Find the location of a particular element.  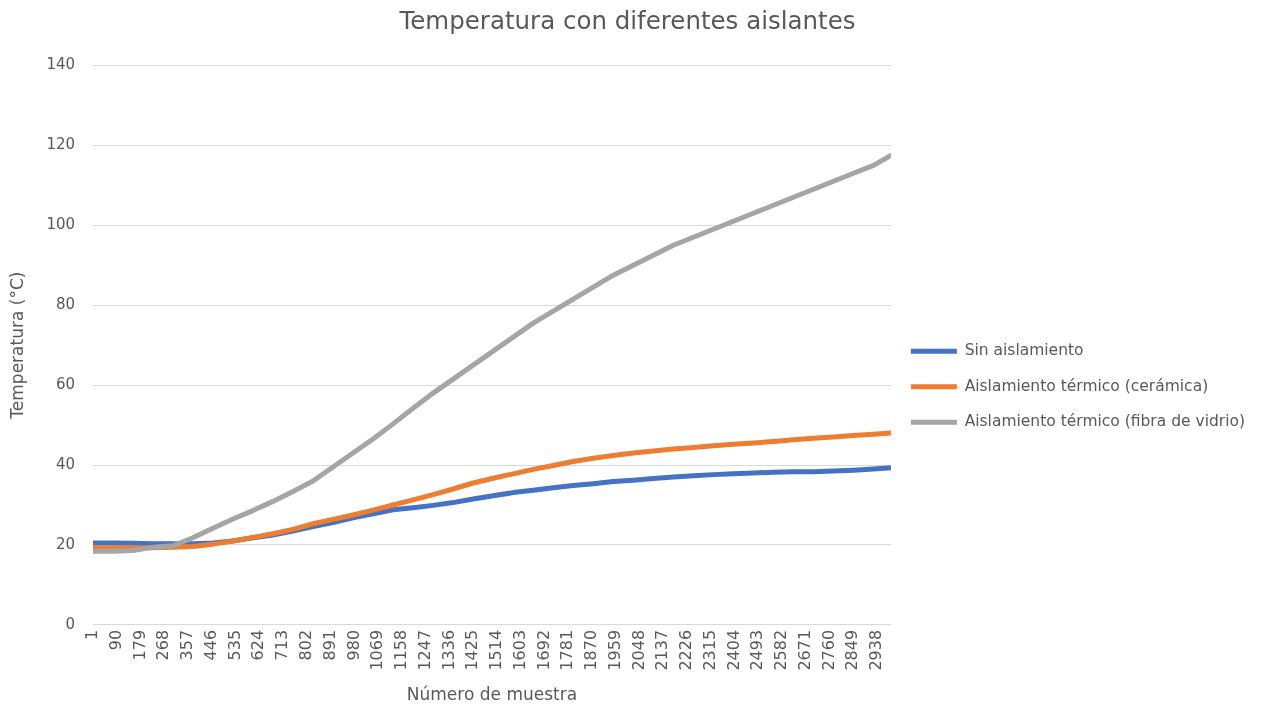

y-tick-label: 40 is located at coordinates (65, 463).